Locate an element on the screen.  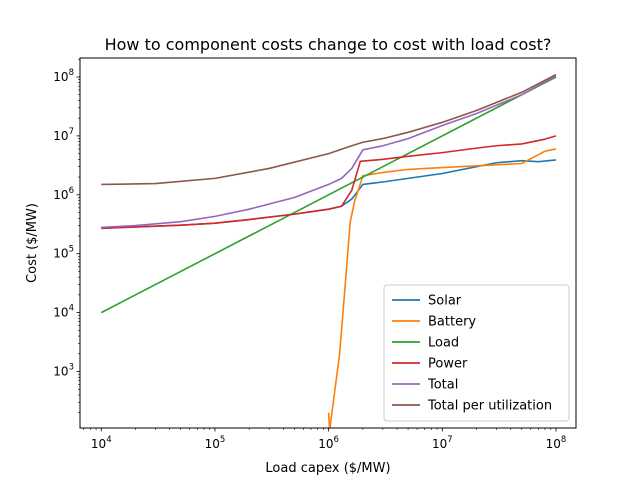
x-tick-label: 10⁵ is located at coordinates (215, 443).